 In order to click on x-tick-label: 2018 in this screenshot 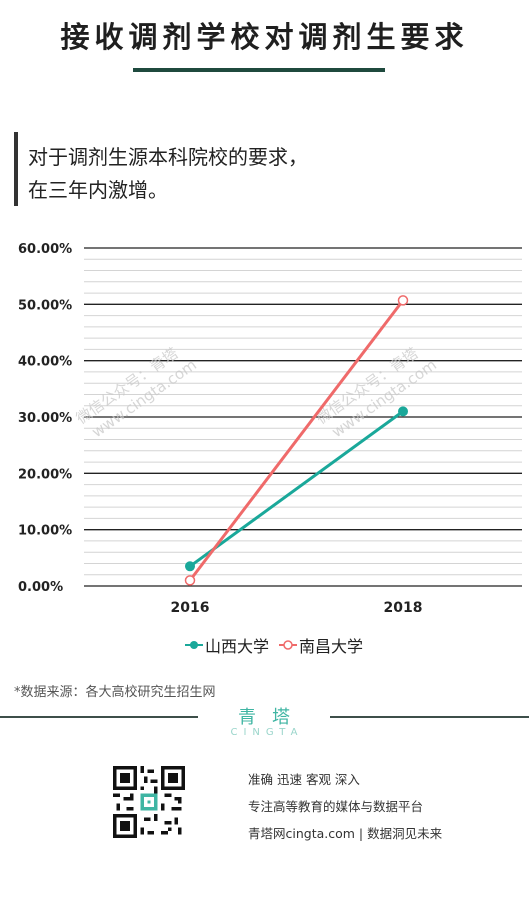, I will do `click(403, 608)`.